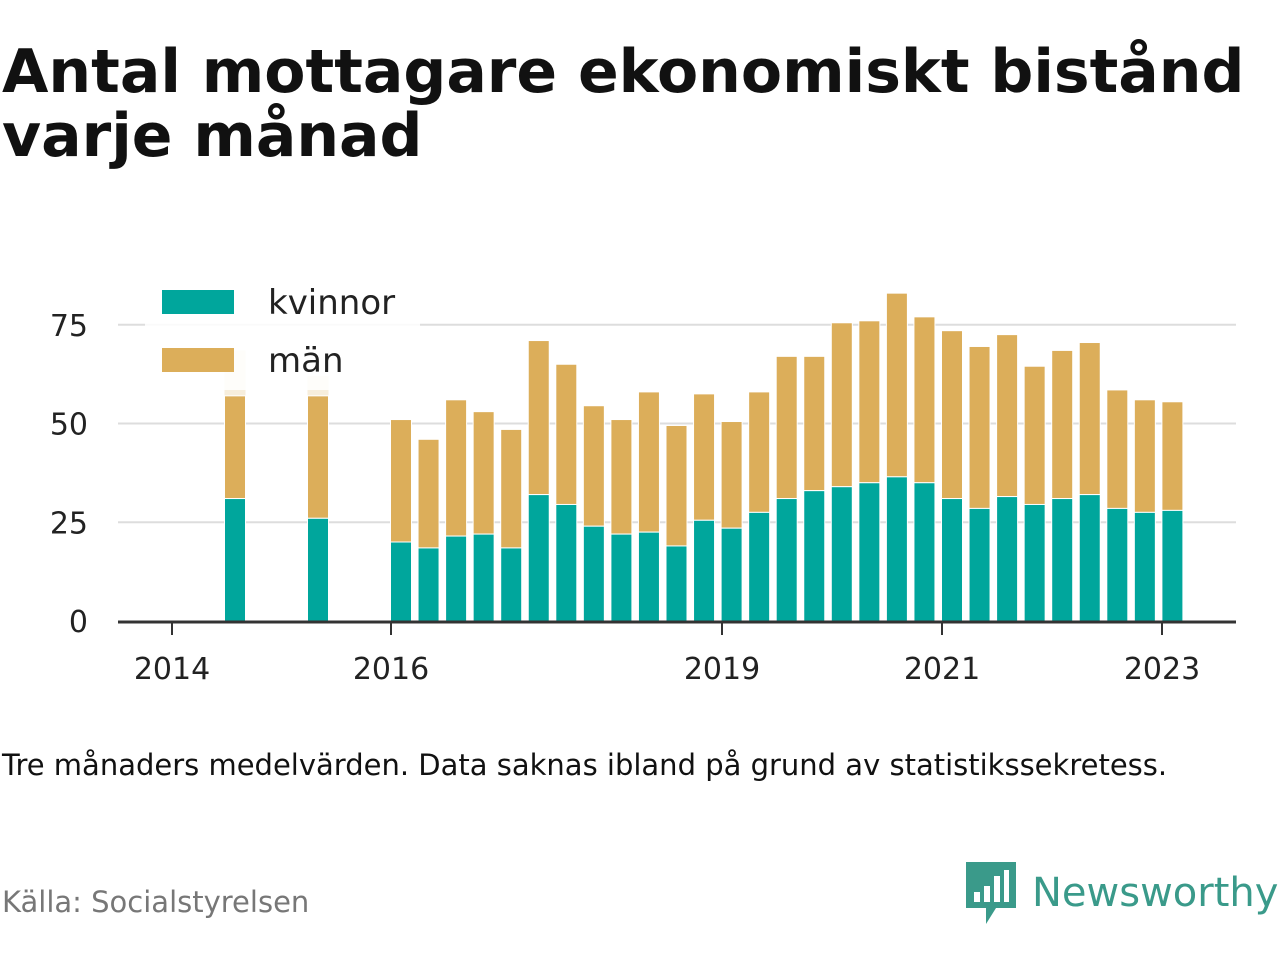 This screenshot has height=960, width=1280. Describe the element at coordinates (991, 893) in the screenshot. I see `bar-chart-logo-icon` at that location.